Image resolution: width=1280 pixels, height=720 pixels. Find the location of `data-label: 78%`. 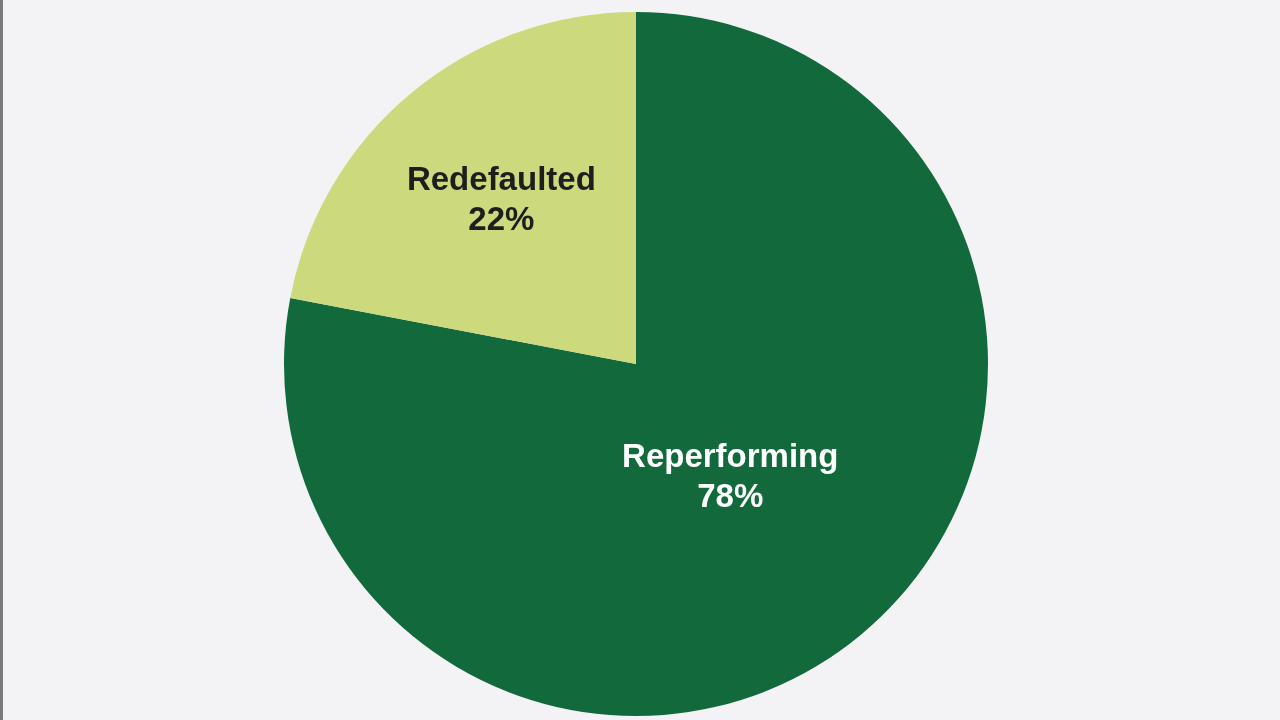

data-label: 78% is located at coordinates (730, 496).